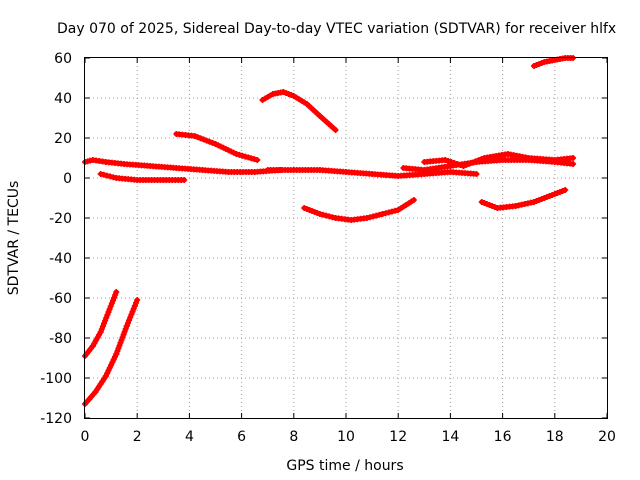 The image size is (640, 480). What do you see at coordinates (241, 437) in the screenshot?
I see `x-tick-label: 6` at bounding box center [241, 437].